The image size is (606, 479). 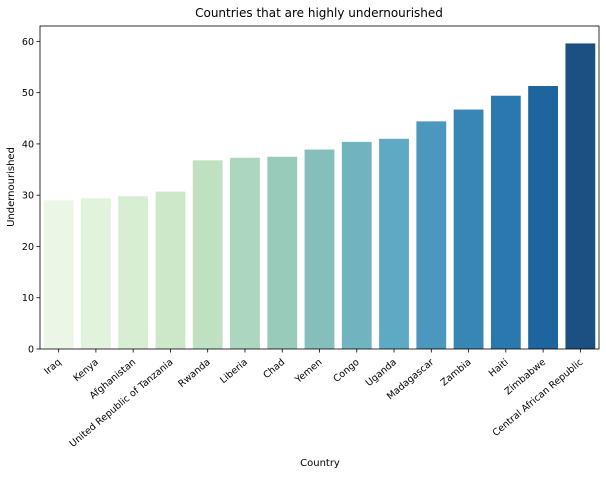 I want to click on y-tick-label: 0, so click(x=31, y=350).